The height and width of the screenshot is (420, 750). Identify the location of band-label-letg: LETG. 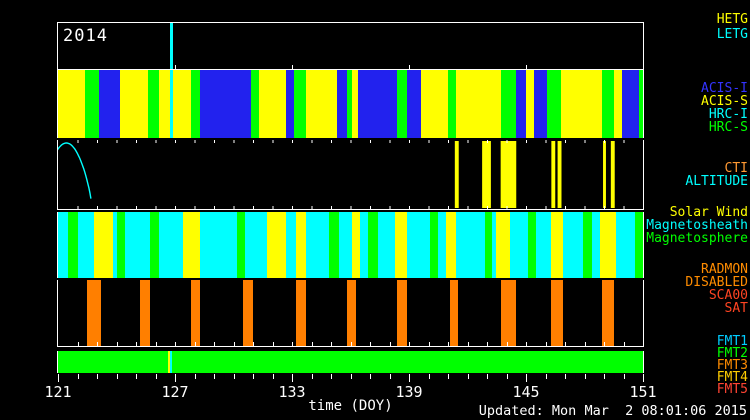
(732, 34).